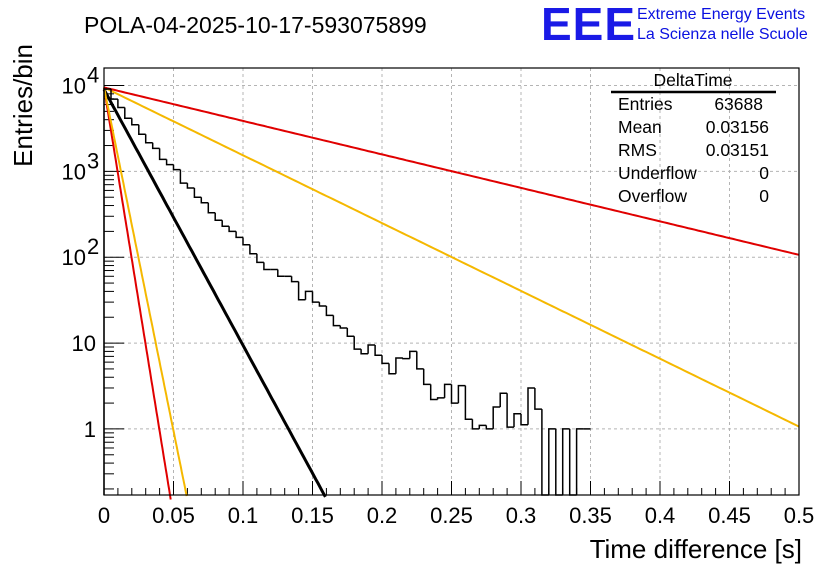  Describe the element at coordinates (693, 196) in the screenshot. I see `stats-row: Overflow 0` at that location.